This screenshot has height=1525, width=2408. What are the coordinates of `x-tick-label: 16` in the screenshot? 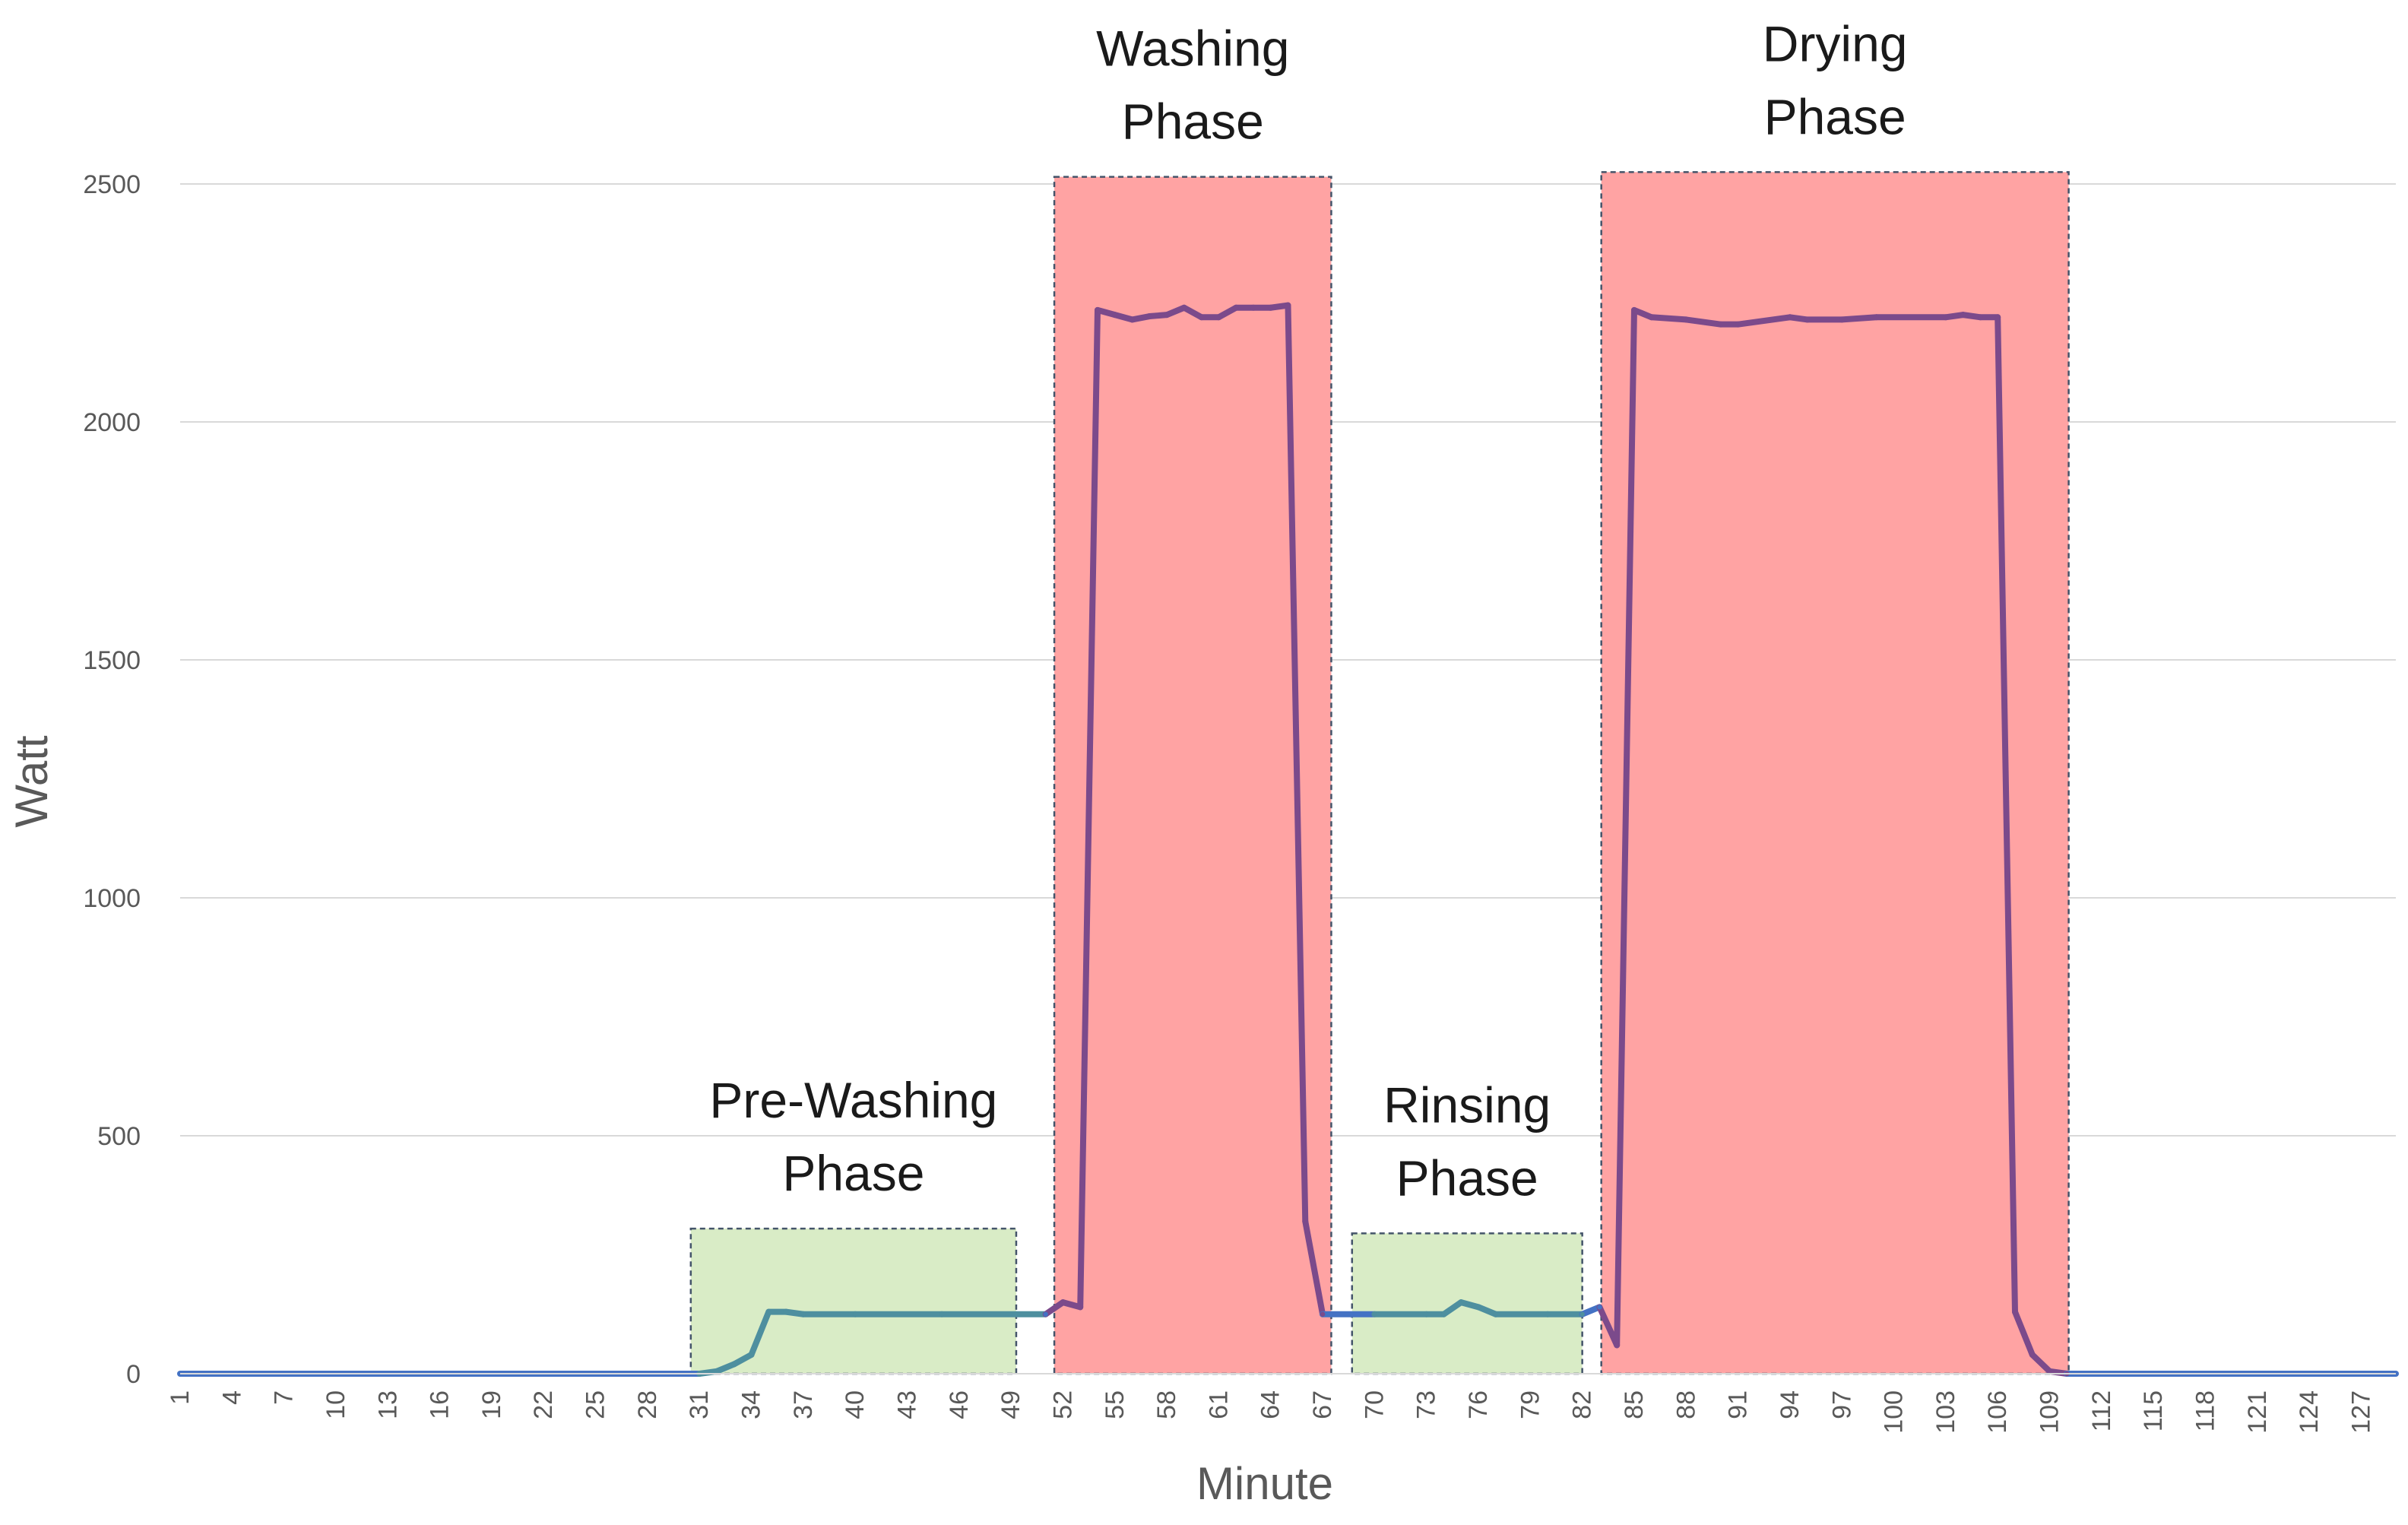 It's located at (440, 1404).